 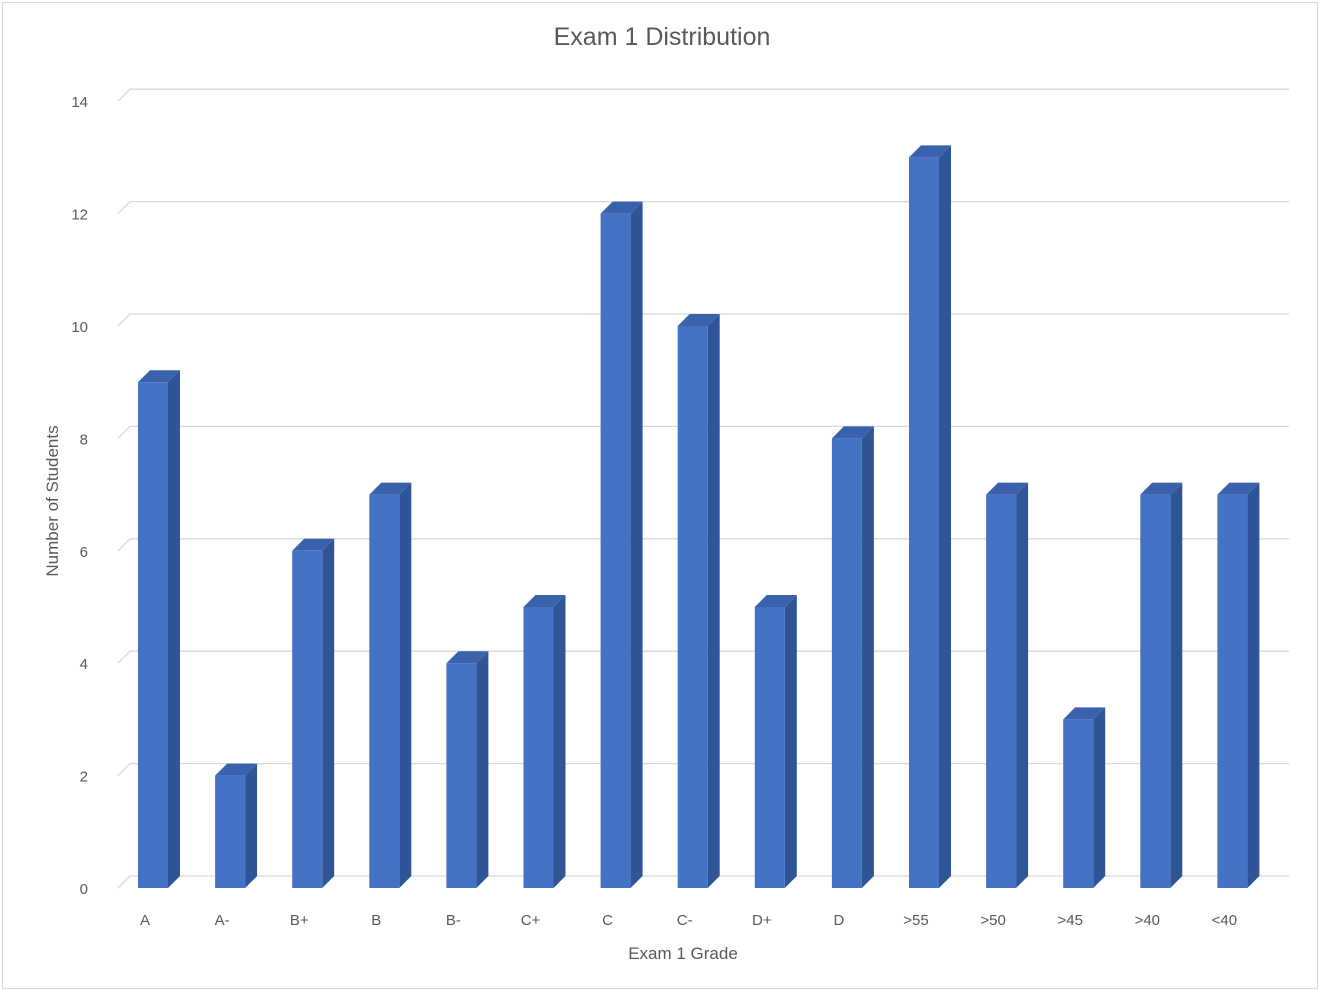 I want to click on bar->55, so click(x=930, y=516).